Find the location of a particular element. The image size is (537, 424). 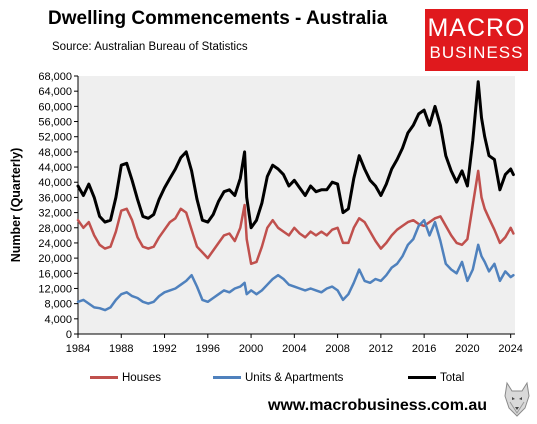

legend-label-total: Total is located at coordinates (452, 378).